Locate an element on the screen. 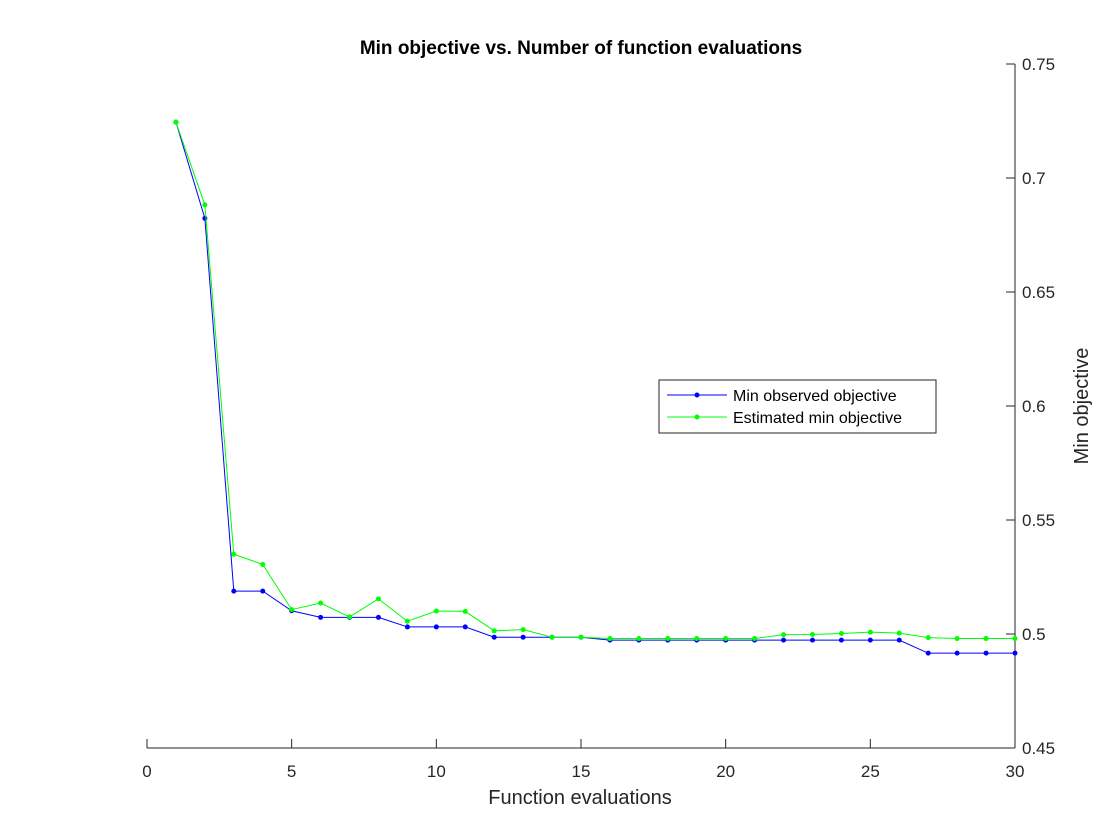 The image size is (1120, 840). legend-marker-estimated is located at coordinates (697, 417).